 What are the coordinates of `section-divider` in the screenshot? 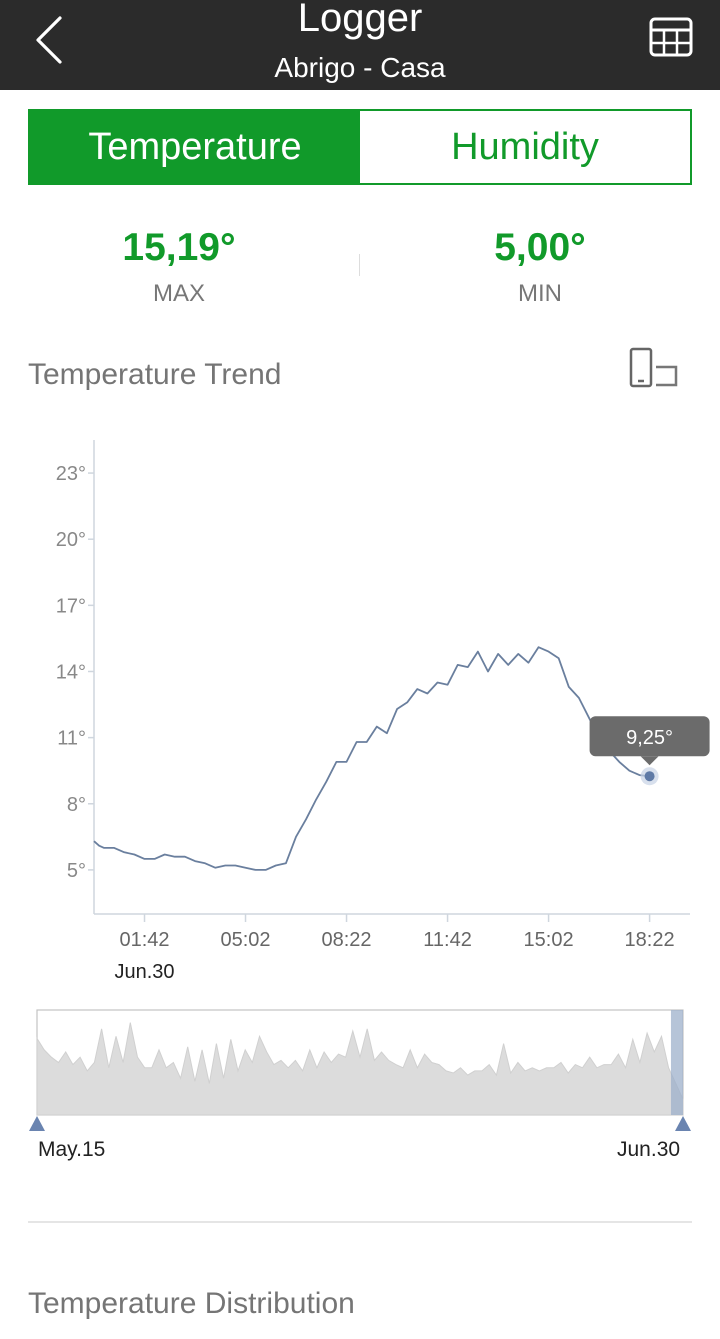 It's located at (360, 1222).